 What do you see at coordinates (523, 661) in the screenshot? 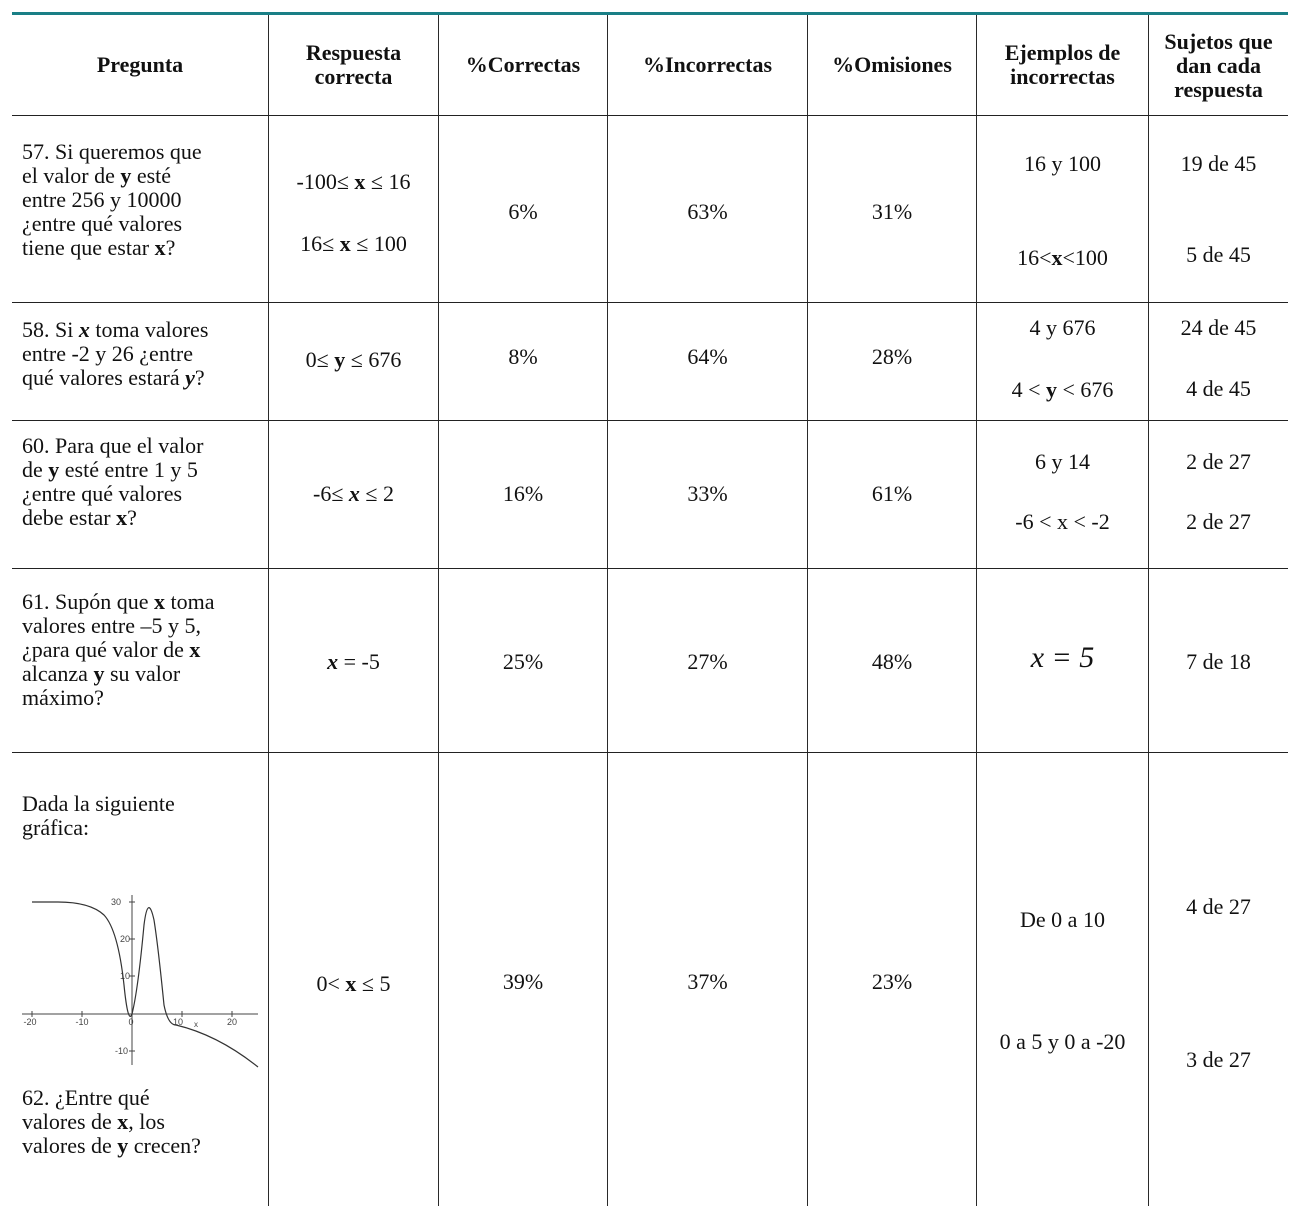
I see `correctas-61: 25%` at bounding box center [523, 661].